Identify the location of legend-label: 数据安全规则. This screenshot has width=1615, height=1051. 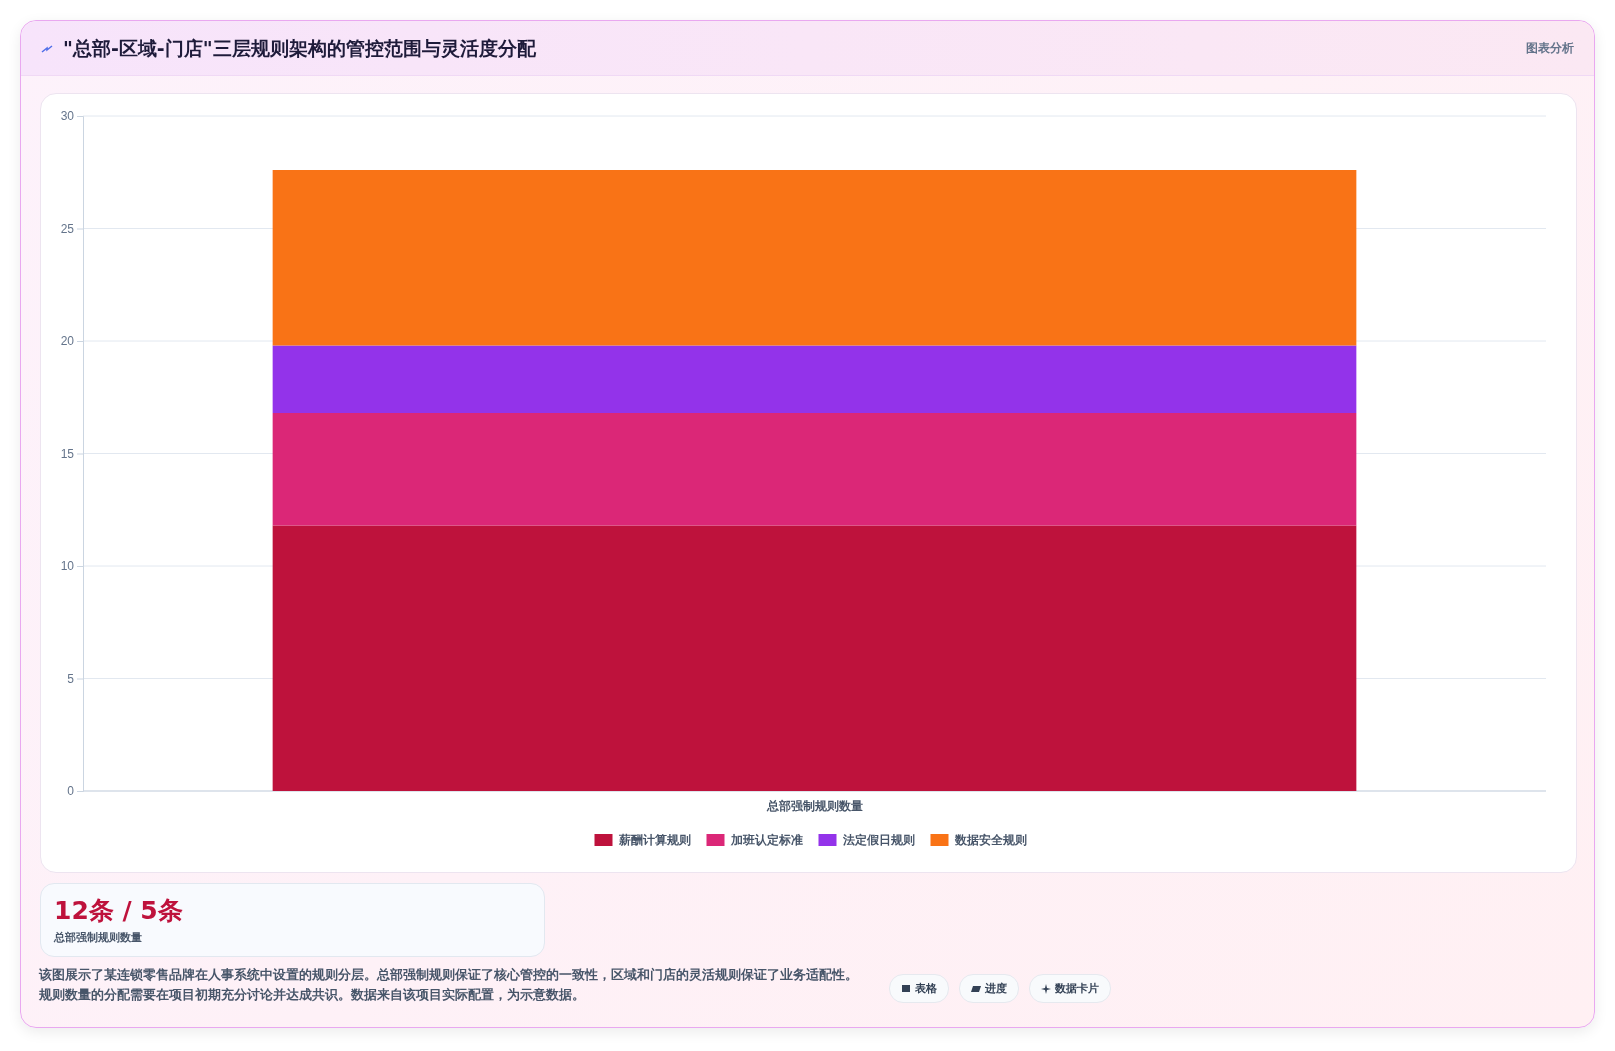
(990, 840).